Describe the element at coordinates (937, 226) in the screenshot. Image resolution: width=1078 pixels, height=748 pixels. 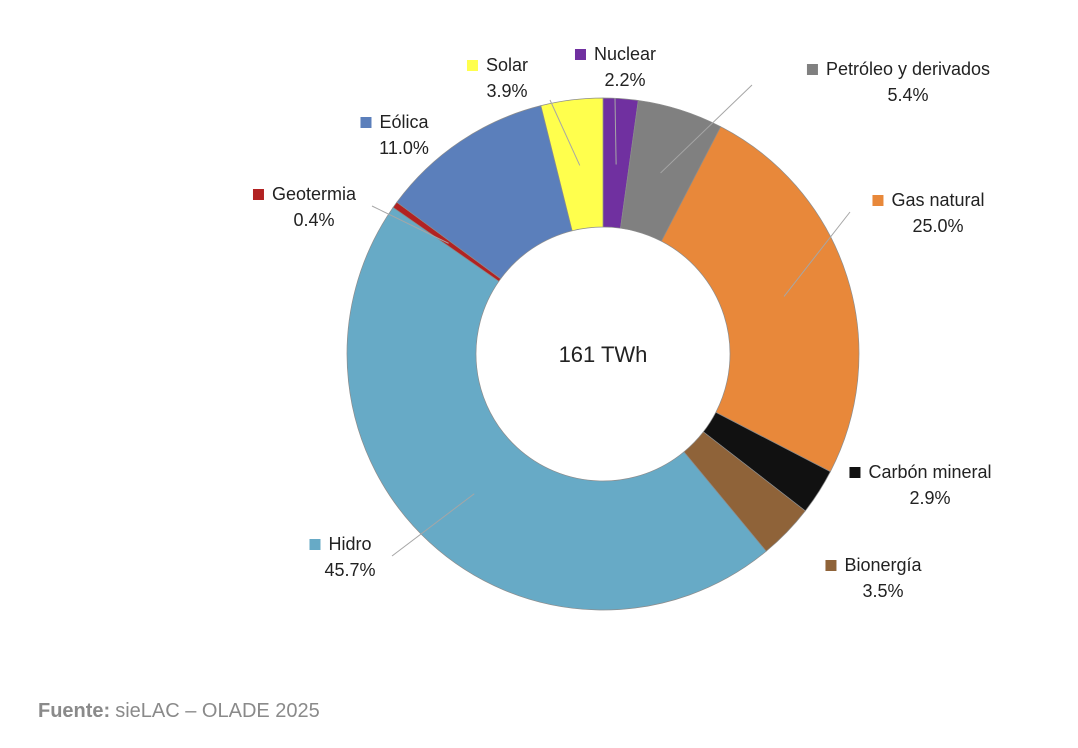
I see `value-label: 25.0%` at that location.